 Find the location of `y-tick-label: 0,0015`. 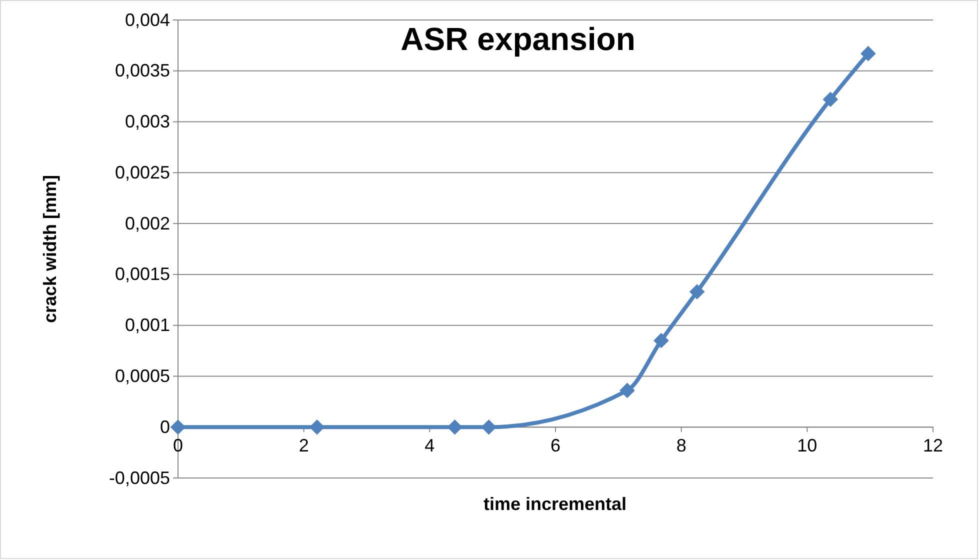

y-tick-label: 0,0015 is located at coordinates (142, 274).